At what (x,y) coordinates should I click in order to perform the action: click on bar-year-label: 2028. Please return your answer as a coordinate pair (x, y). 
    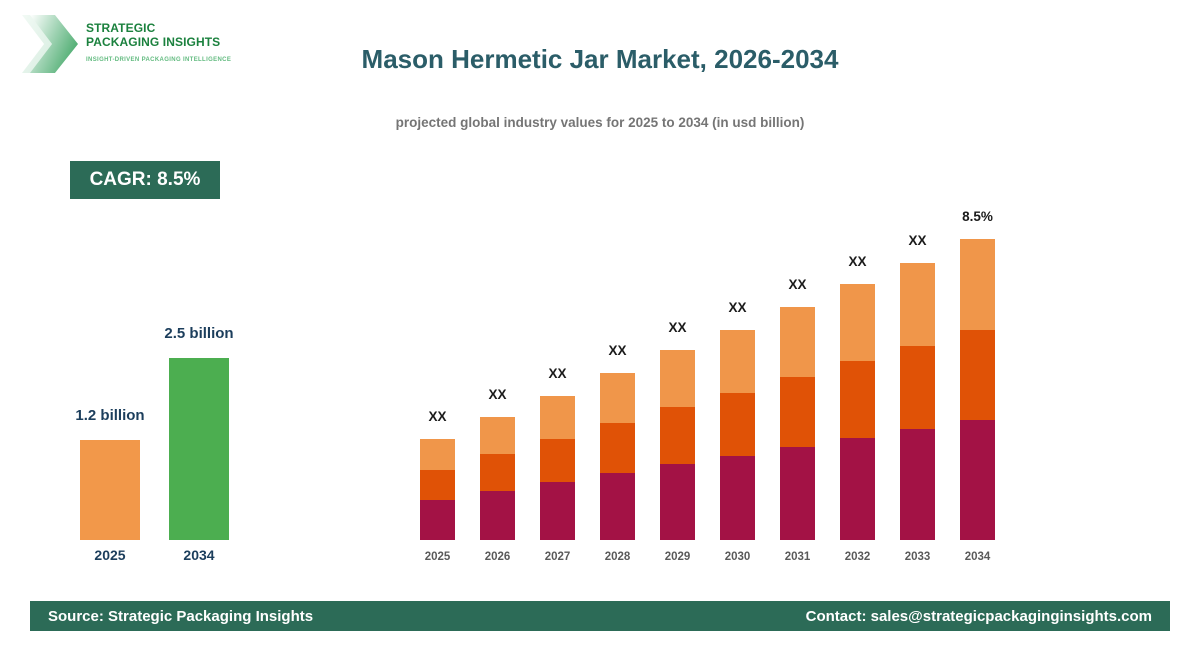
    Looking at the image, I should click on (617, 557).